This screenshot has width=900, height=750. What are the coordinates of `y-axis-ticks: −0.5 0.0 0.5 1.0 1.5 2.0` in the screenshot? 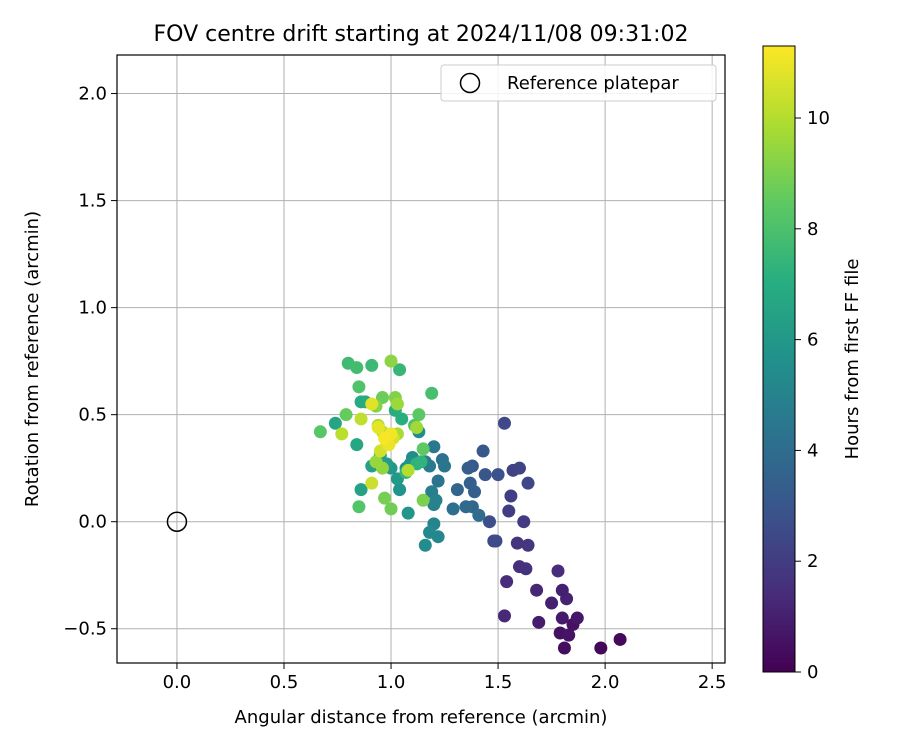 It's located at (90, 362).